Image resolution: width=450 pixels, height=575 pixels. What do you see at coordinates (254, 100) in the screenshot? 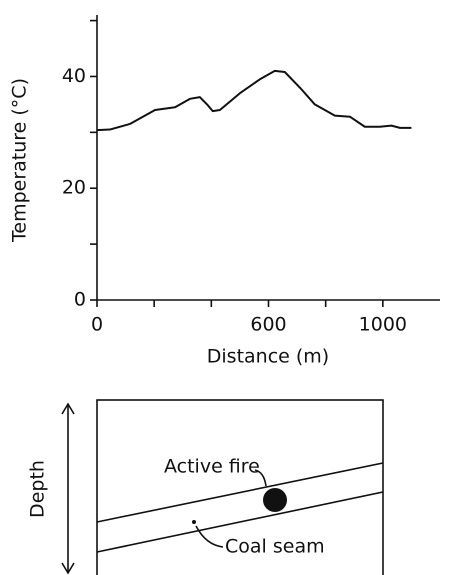
I see `temperature-line` at bounding box center [254, 100].